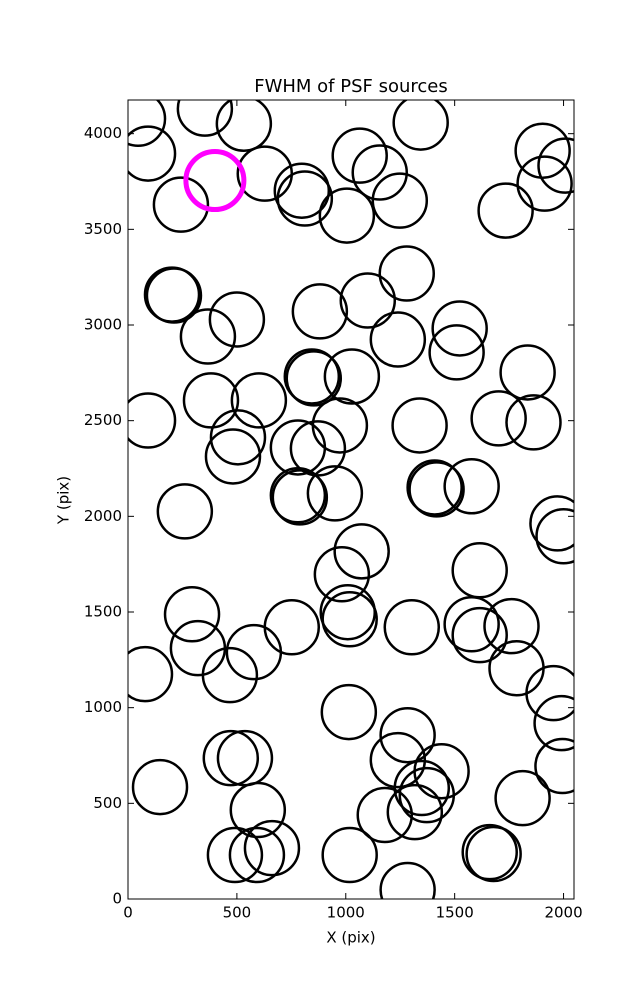 This screenshot has width=637, height=1004. What do you see at coordinates (455, 913) in the screenshot?
I see `x-tick-label: 1500` at bounding box center [455, 913].